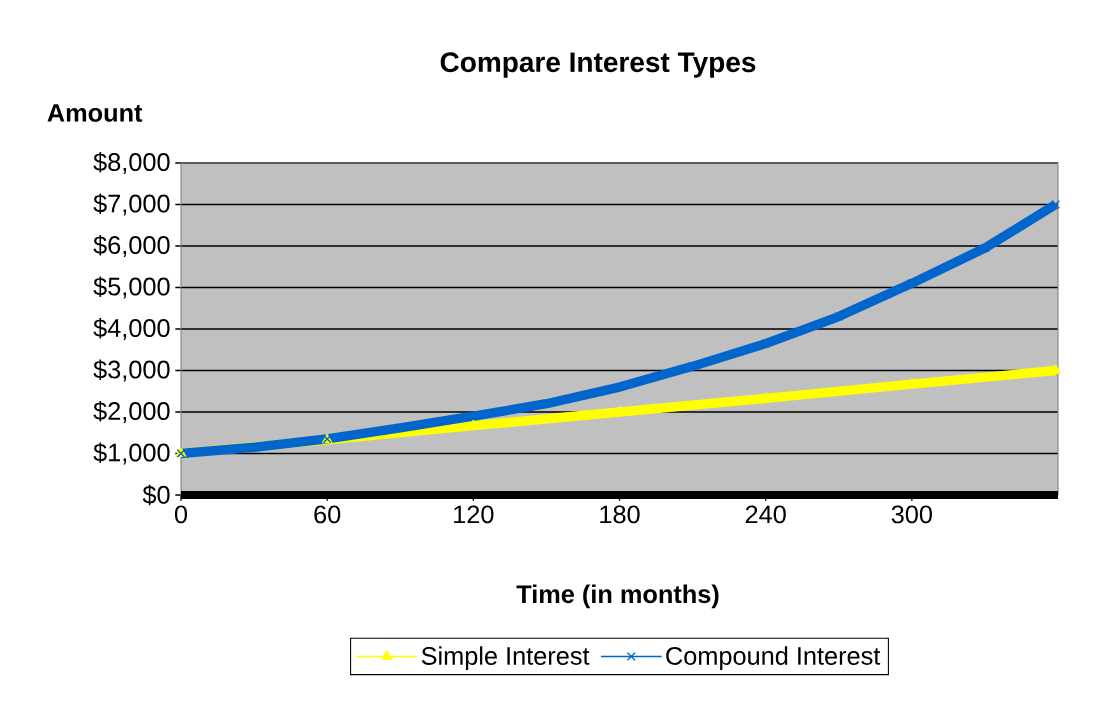 This screenshot has height=715, width=1101. Describe the element at coordinates (911, 514) in the screenshot. I see `x-tick-label: 300` at that location.